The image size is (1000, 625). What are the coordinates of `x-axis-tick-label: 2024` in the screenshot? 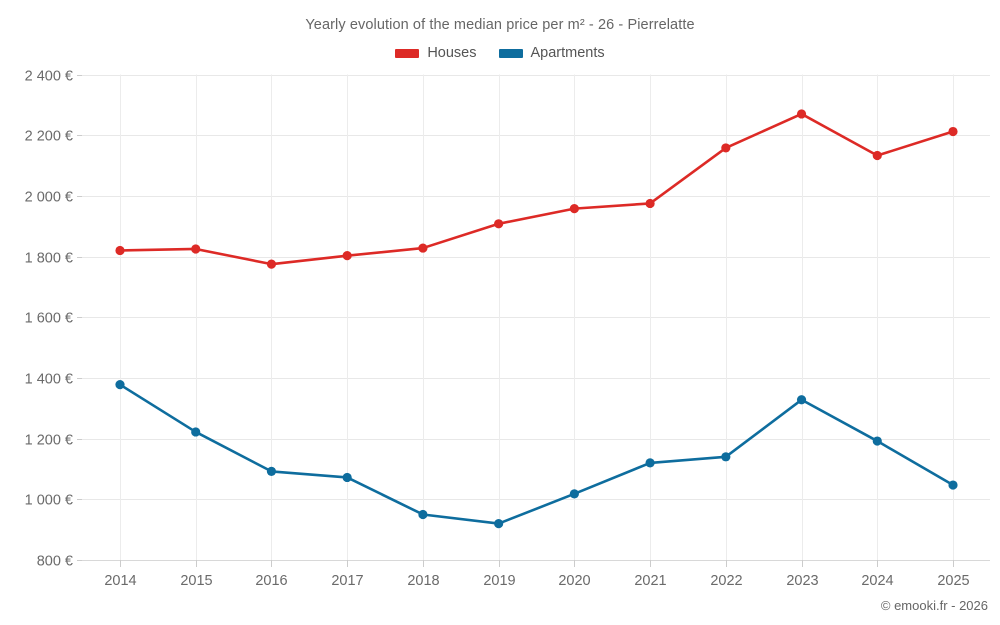 It's located at (877, 581).